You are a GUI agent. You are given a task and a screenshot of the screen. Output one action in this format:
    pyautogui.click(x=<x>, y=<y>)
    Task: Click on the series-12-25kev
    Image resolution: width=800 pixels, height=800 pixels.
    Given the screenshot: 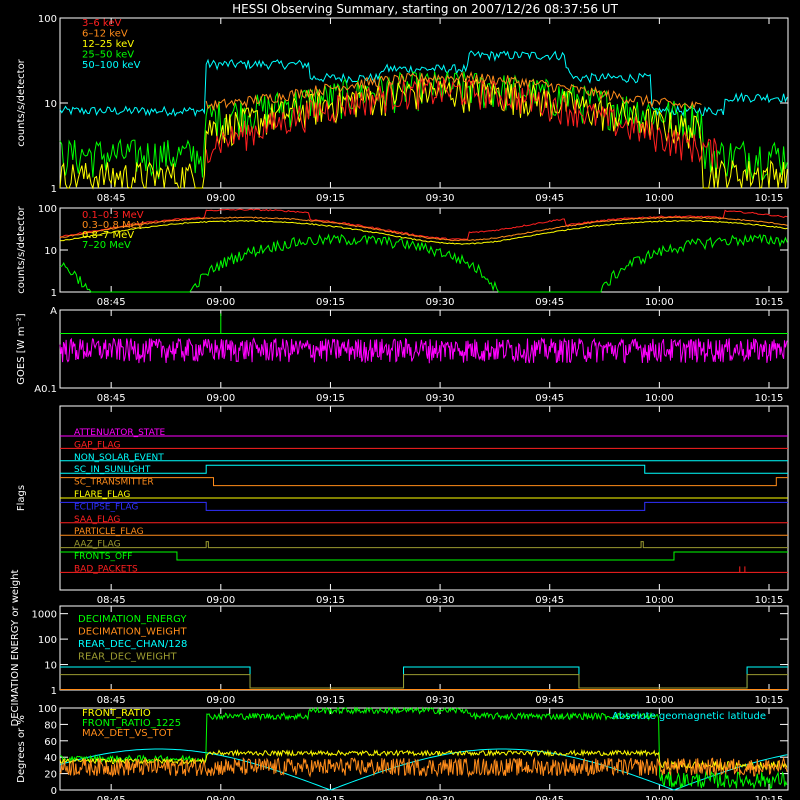 What is the action you would take?
    pyautogui.click(x=423, y=134)
    